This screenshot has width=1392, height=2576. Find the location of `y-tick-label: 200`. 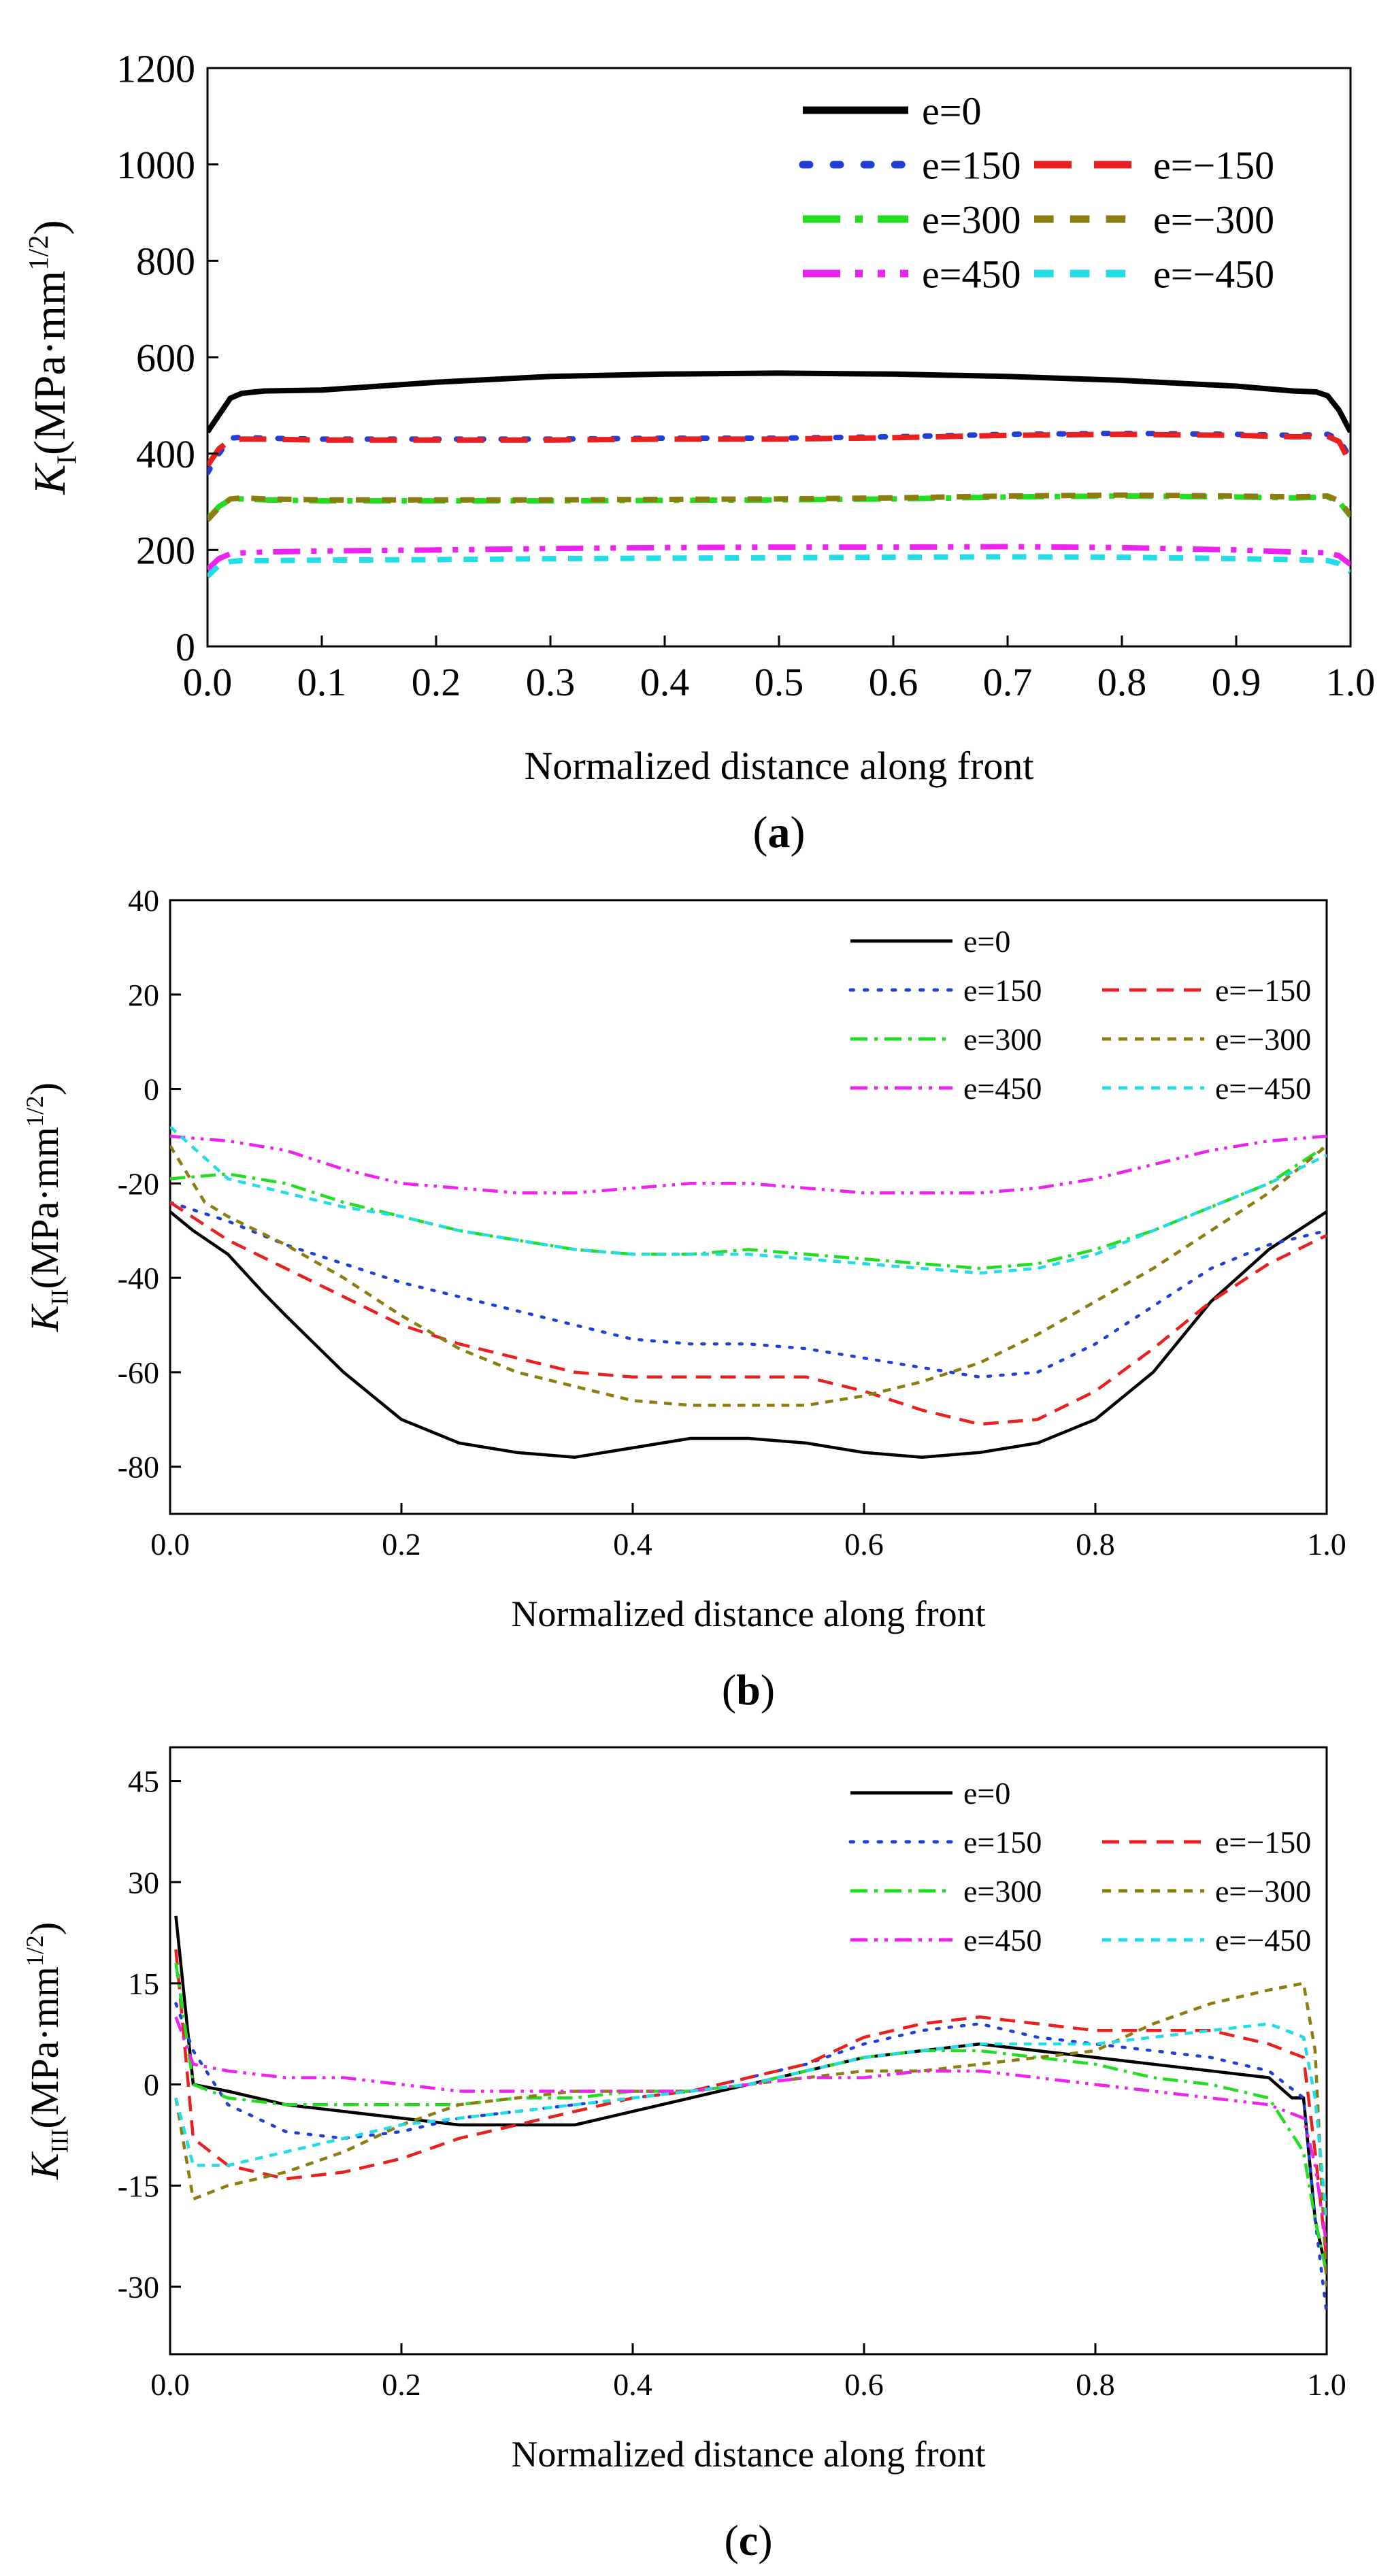

y-tick-label: 200 is located at coordinates (165, 551).